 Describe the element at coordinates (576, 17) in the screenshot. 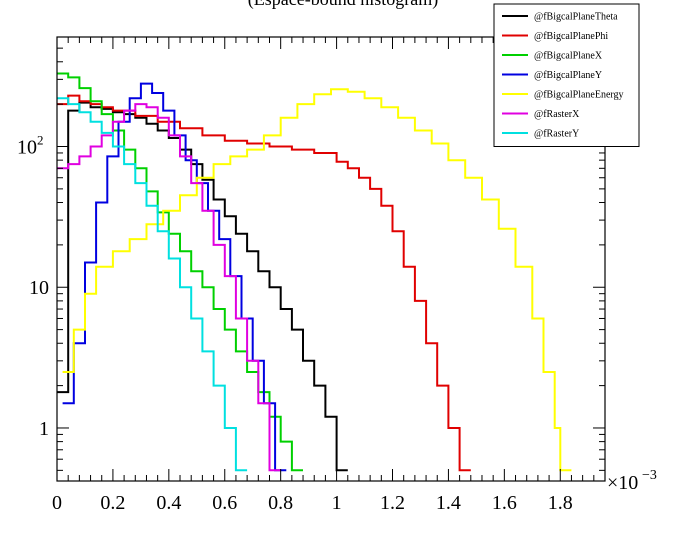

I see `legend-label-0: @fBigcalPlaneTheta` at that location.